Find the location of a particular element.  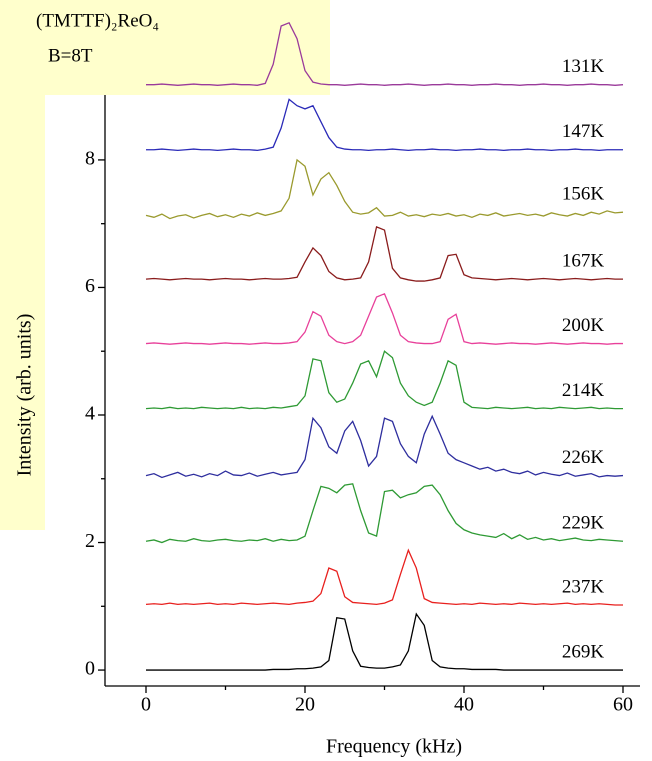

series-label: 200K is located at coordinates (583, 325).